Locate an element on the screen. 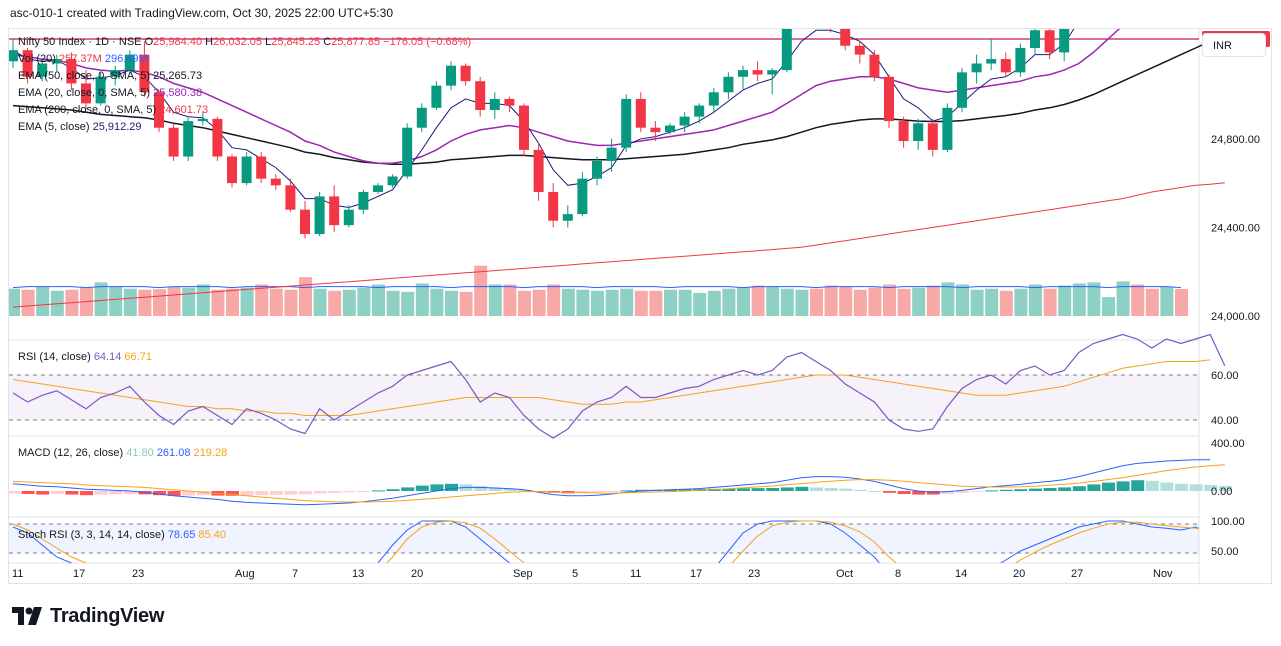 This screenshot has width=1281, height=646. legend-rsi-value: 64.14 is located at coordinates (107, 357).